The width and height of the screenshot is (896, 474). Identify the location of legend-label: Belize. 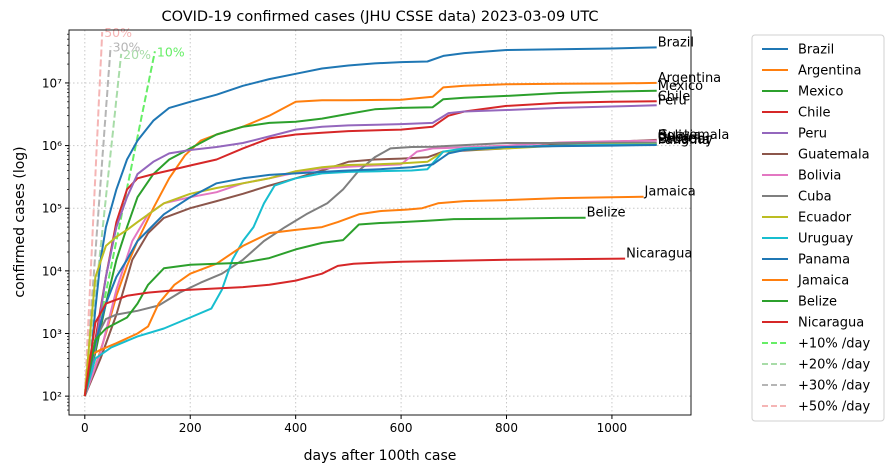
(817, 302).